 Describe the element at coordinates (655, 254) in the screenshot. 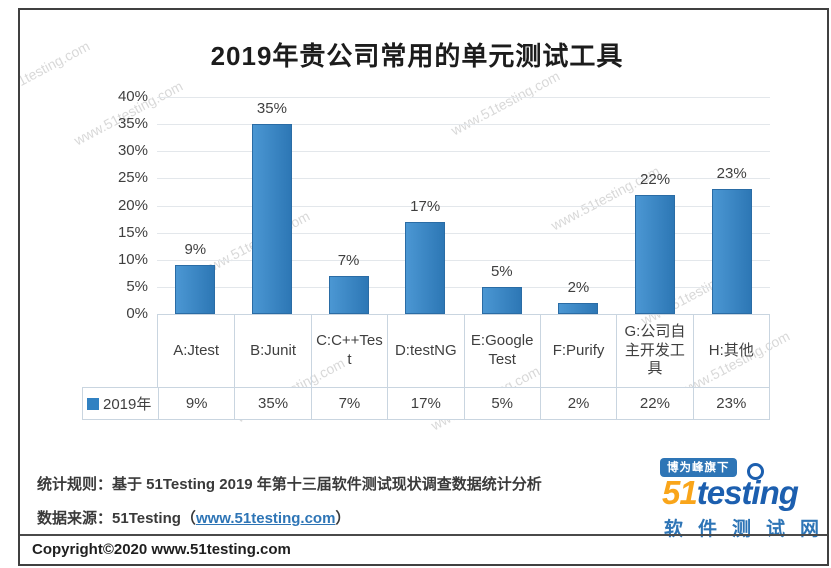

I see `bar-G:公司自主开发工具` at that location.